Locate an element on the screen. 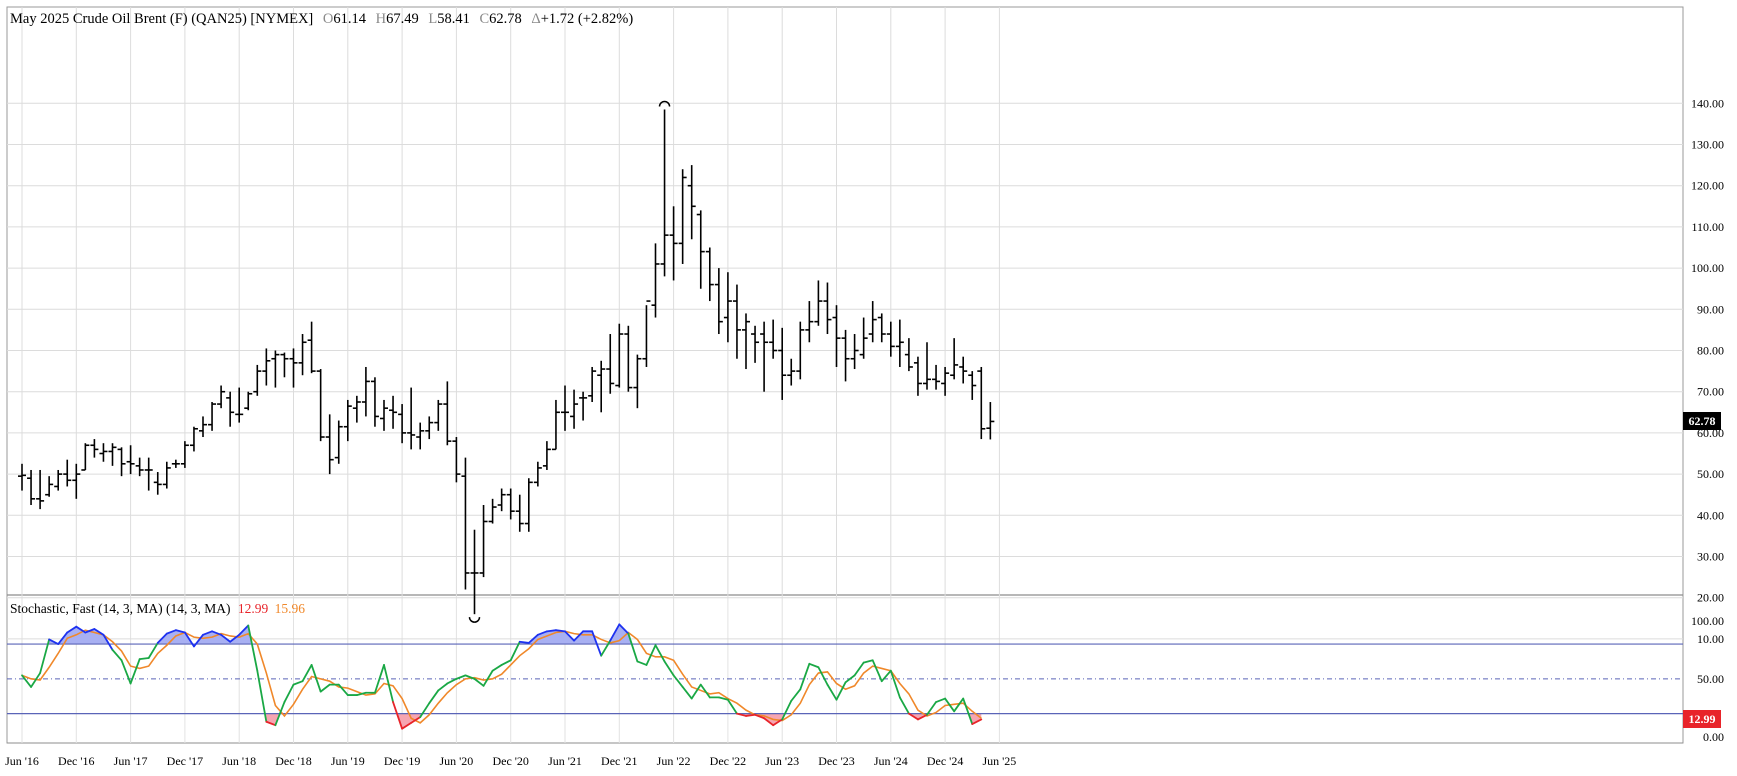  open-value: 61.14 is located at coordinates (349, 19).